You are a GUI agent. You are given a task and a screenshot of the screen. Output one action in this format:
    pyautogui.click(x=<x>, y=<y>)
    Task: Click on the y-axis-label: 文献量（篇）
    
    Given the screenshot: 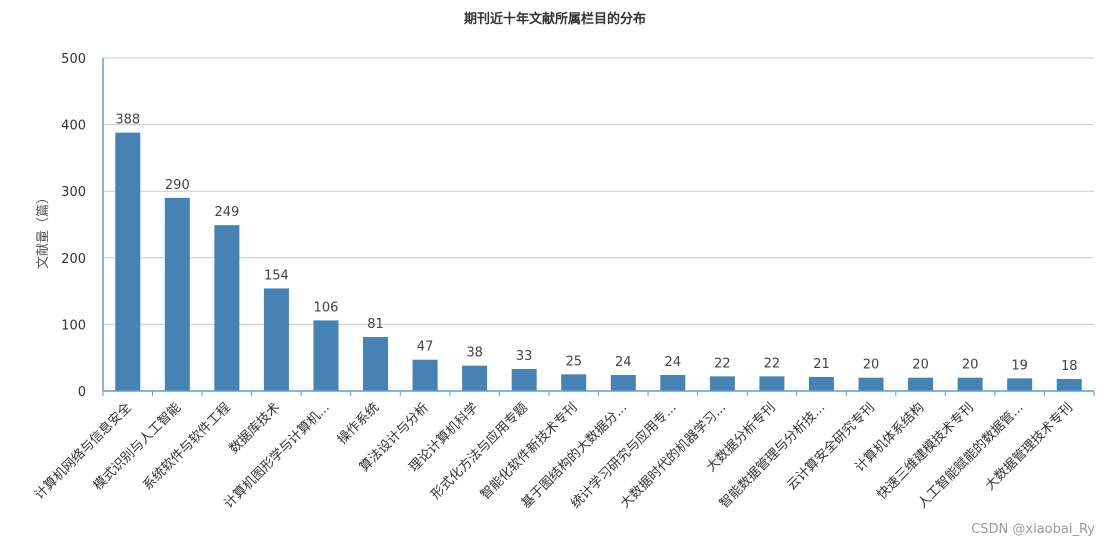 What is the action you would take?
    pyautogui.click(x=43, y=230)
    